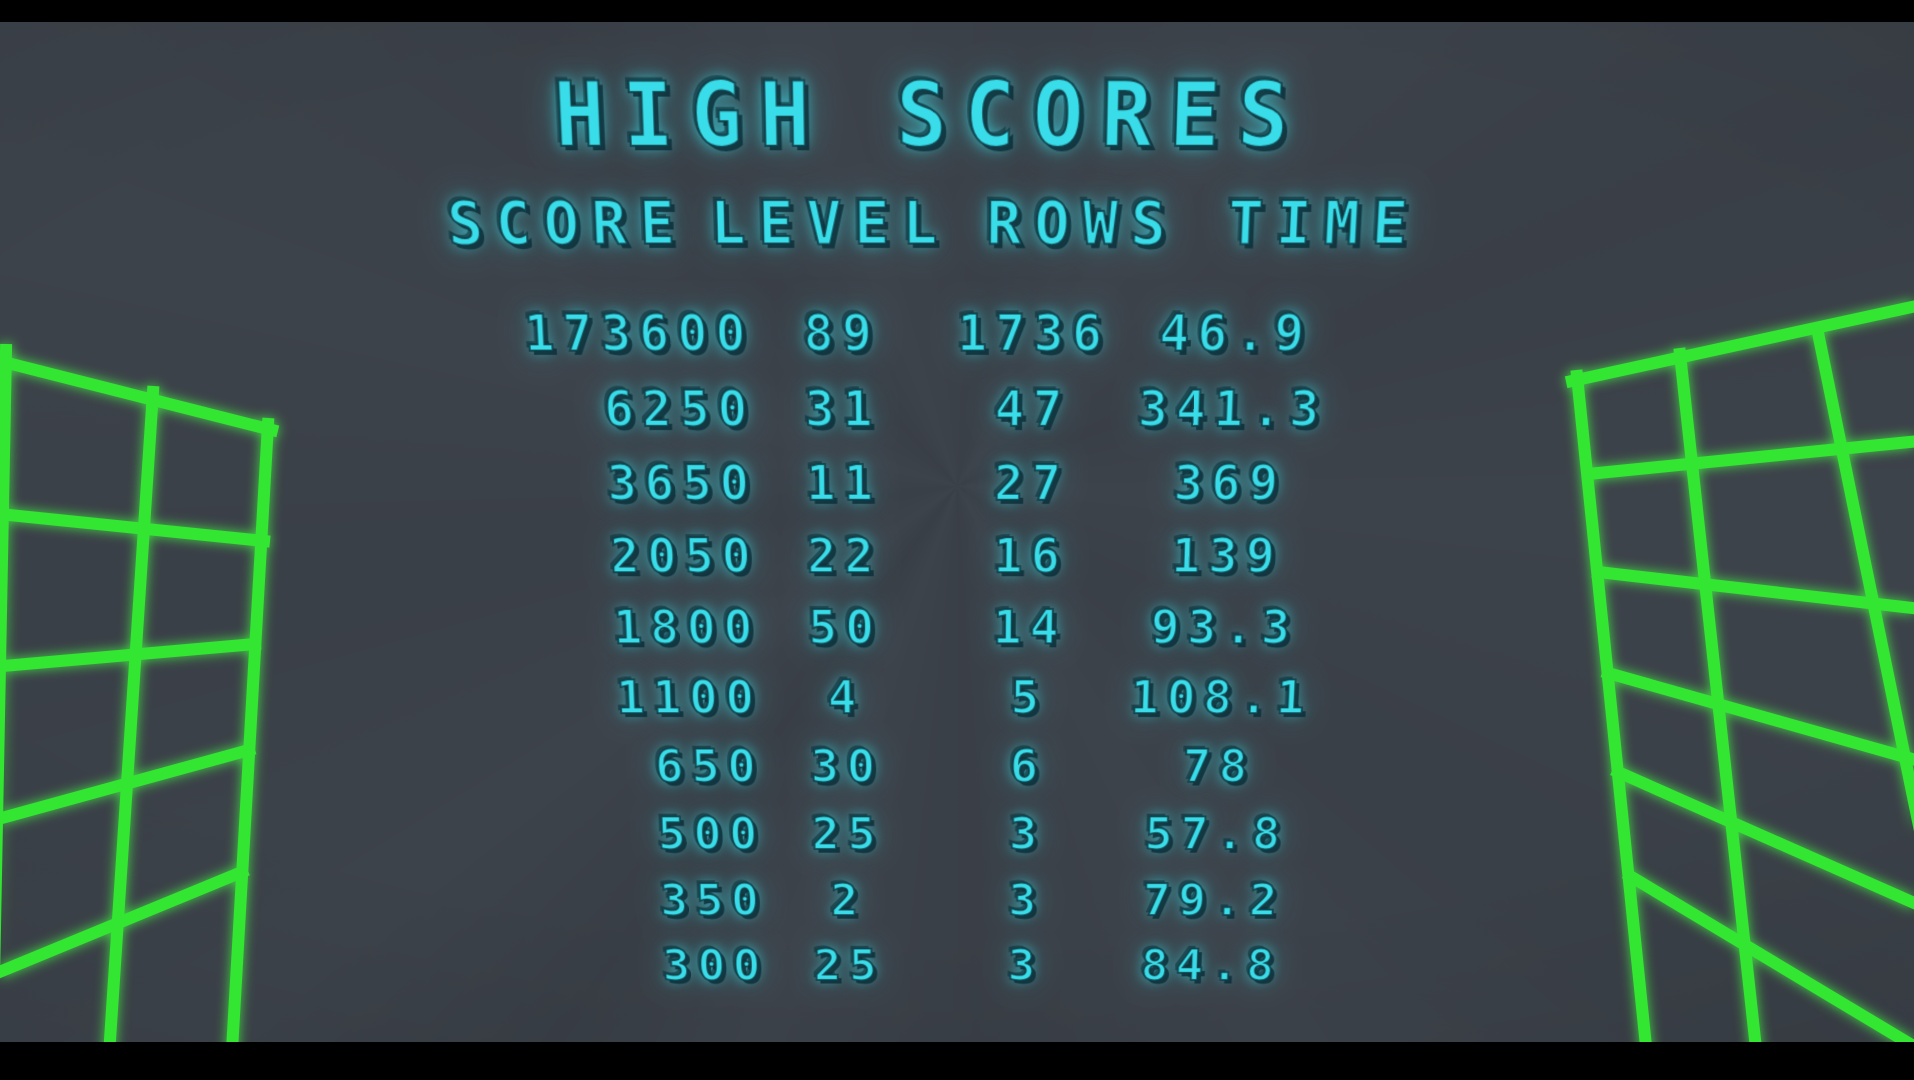 The height and width of the screenshot is (1080, 1914). Describe the element at coordinates (1216, 834) in the screenshot. I see `time-cell: 57.8` at that location.